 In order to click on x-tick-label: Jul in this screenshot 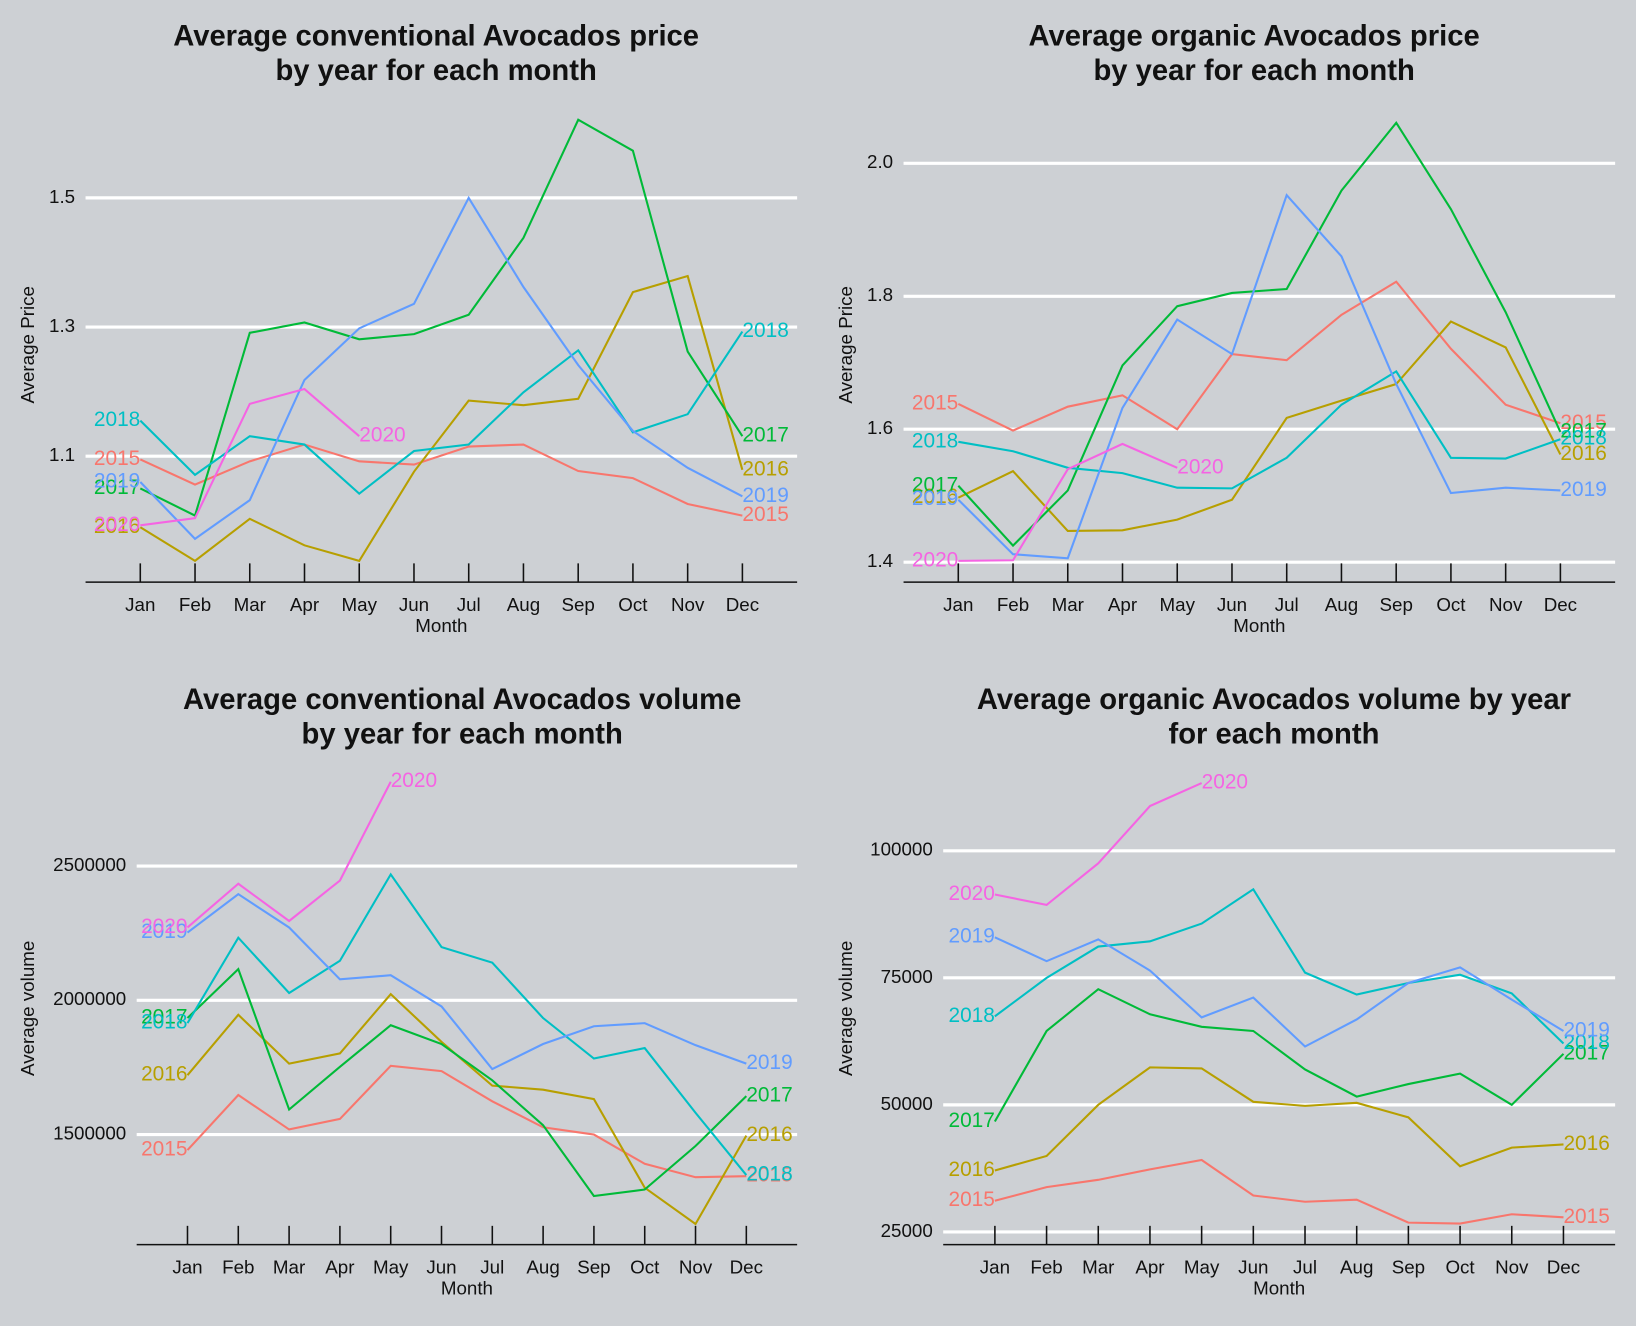, I will do `click(492, 1267)`.